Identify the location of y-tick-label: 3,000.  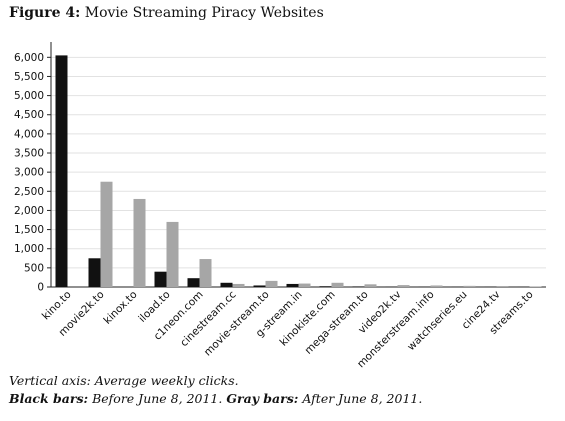
(29, 173).